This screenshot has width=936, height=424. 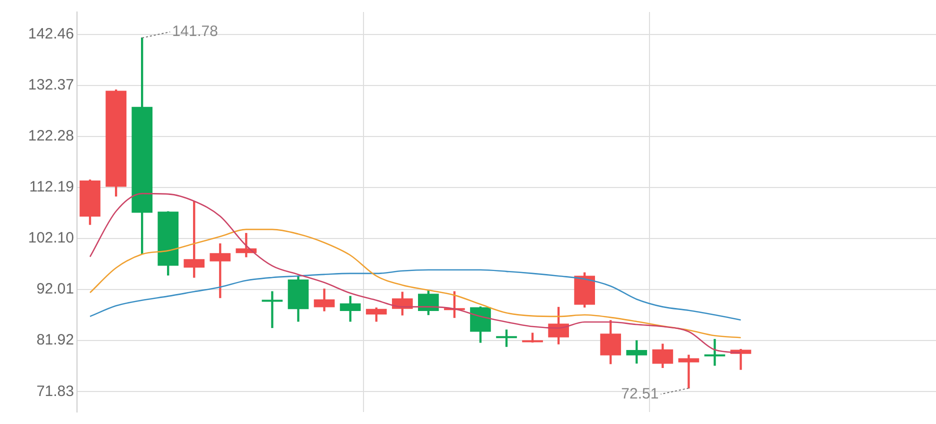 What do you see at coordinates (51, 85) in the screenshot?
I see `y-tick-label: 132.37` at bounding box center [51, 85].